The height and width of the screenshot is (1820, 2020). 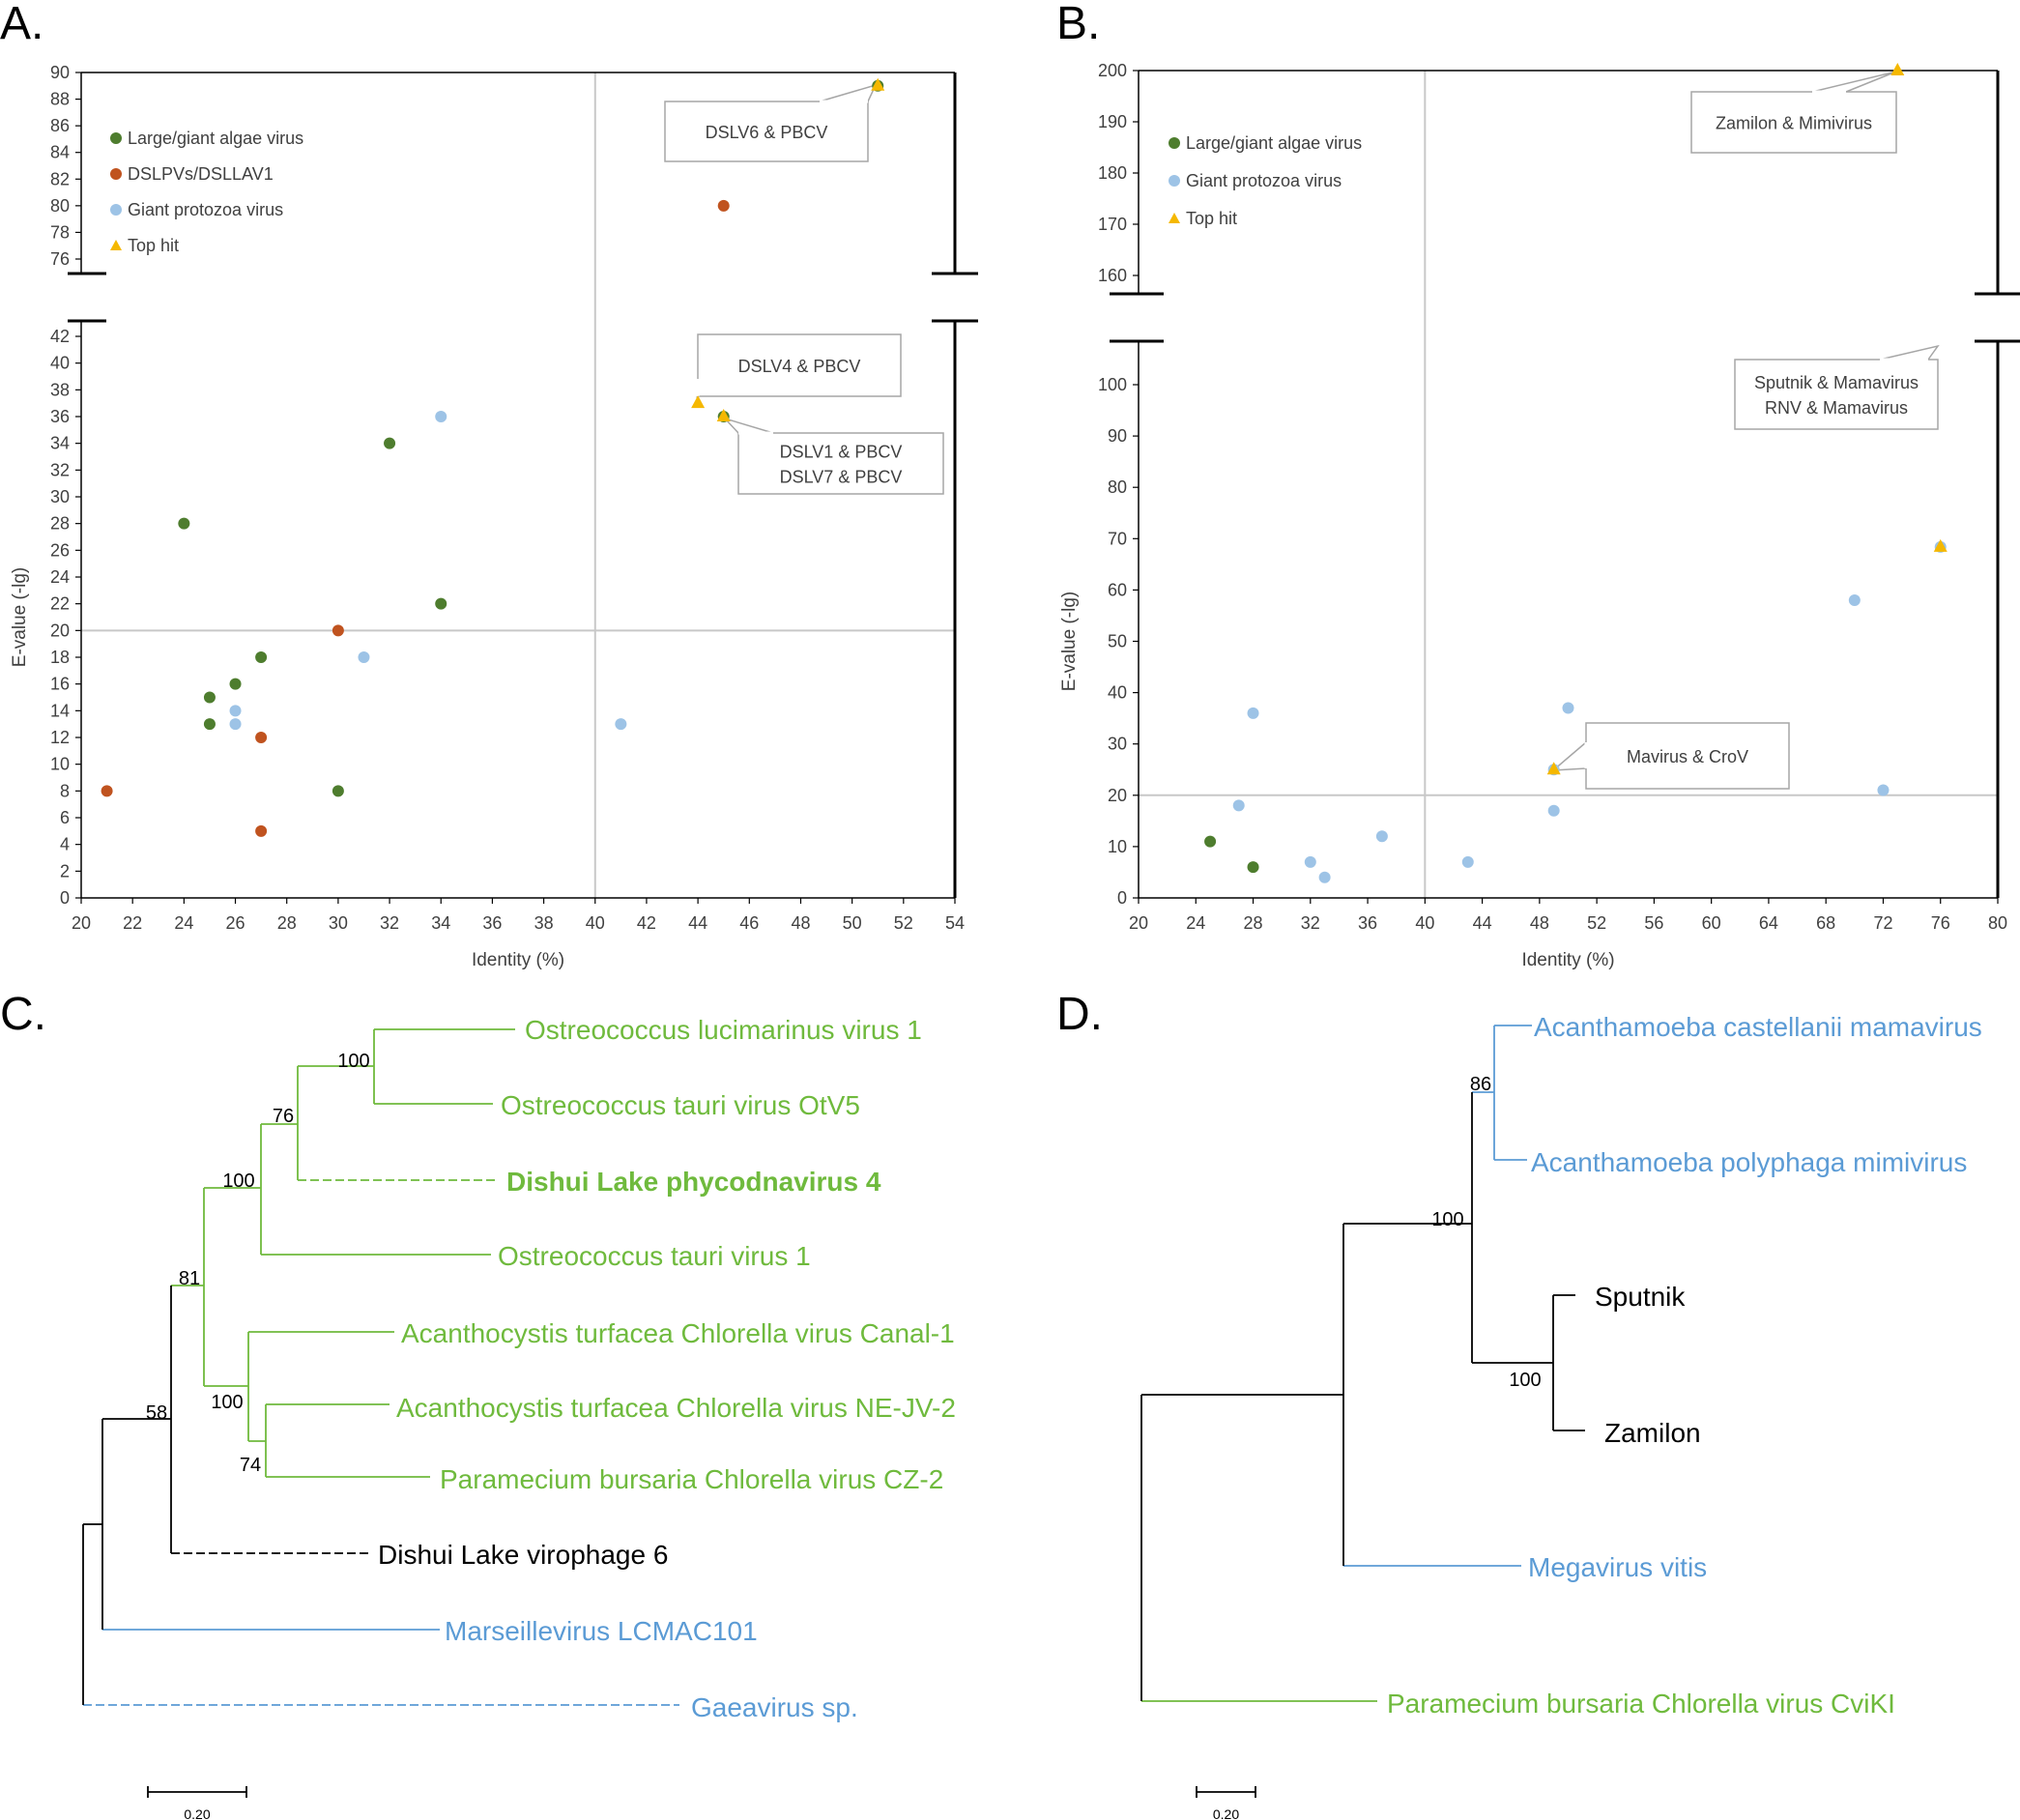 What do you see at coordinates (250, 1465) in the screenshot?
I see `bootstrap-value: 74` at bounding box center [250, 1465].